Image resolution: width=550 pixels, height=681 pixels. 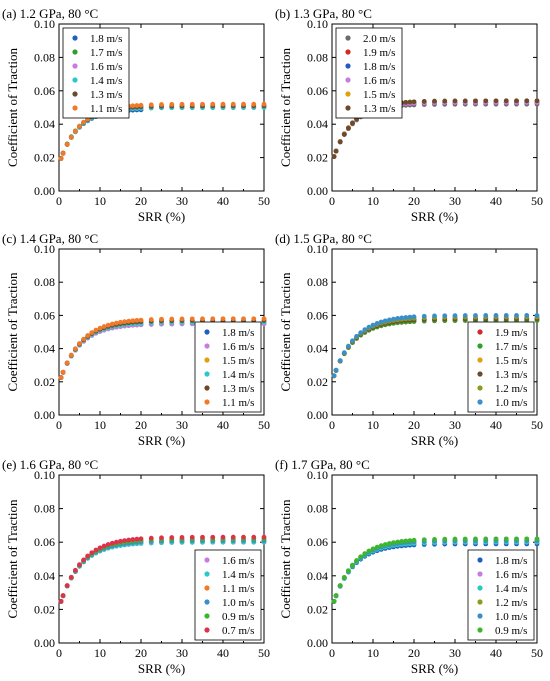 What do you see at coordinates (332, 653) in the screenshot?
I see `x-tick-label: 0` at bounding box center [332, 653].